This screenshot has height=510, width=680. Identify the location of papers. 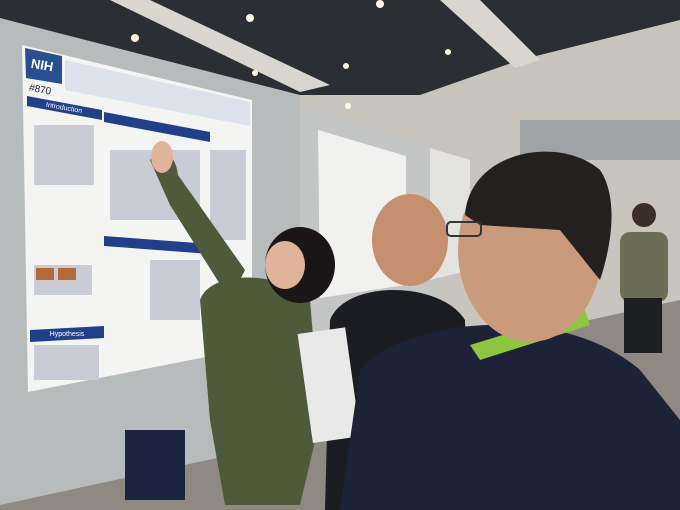
(329, 385).